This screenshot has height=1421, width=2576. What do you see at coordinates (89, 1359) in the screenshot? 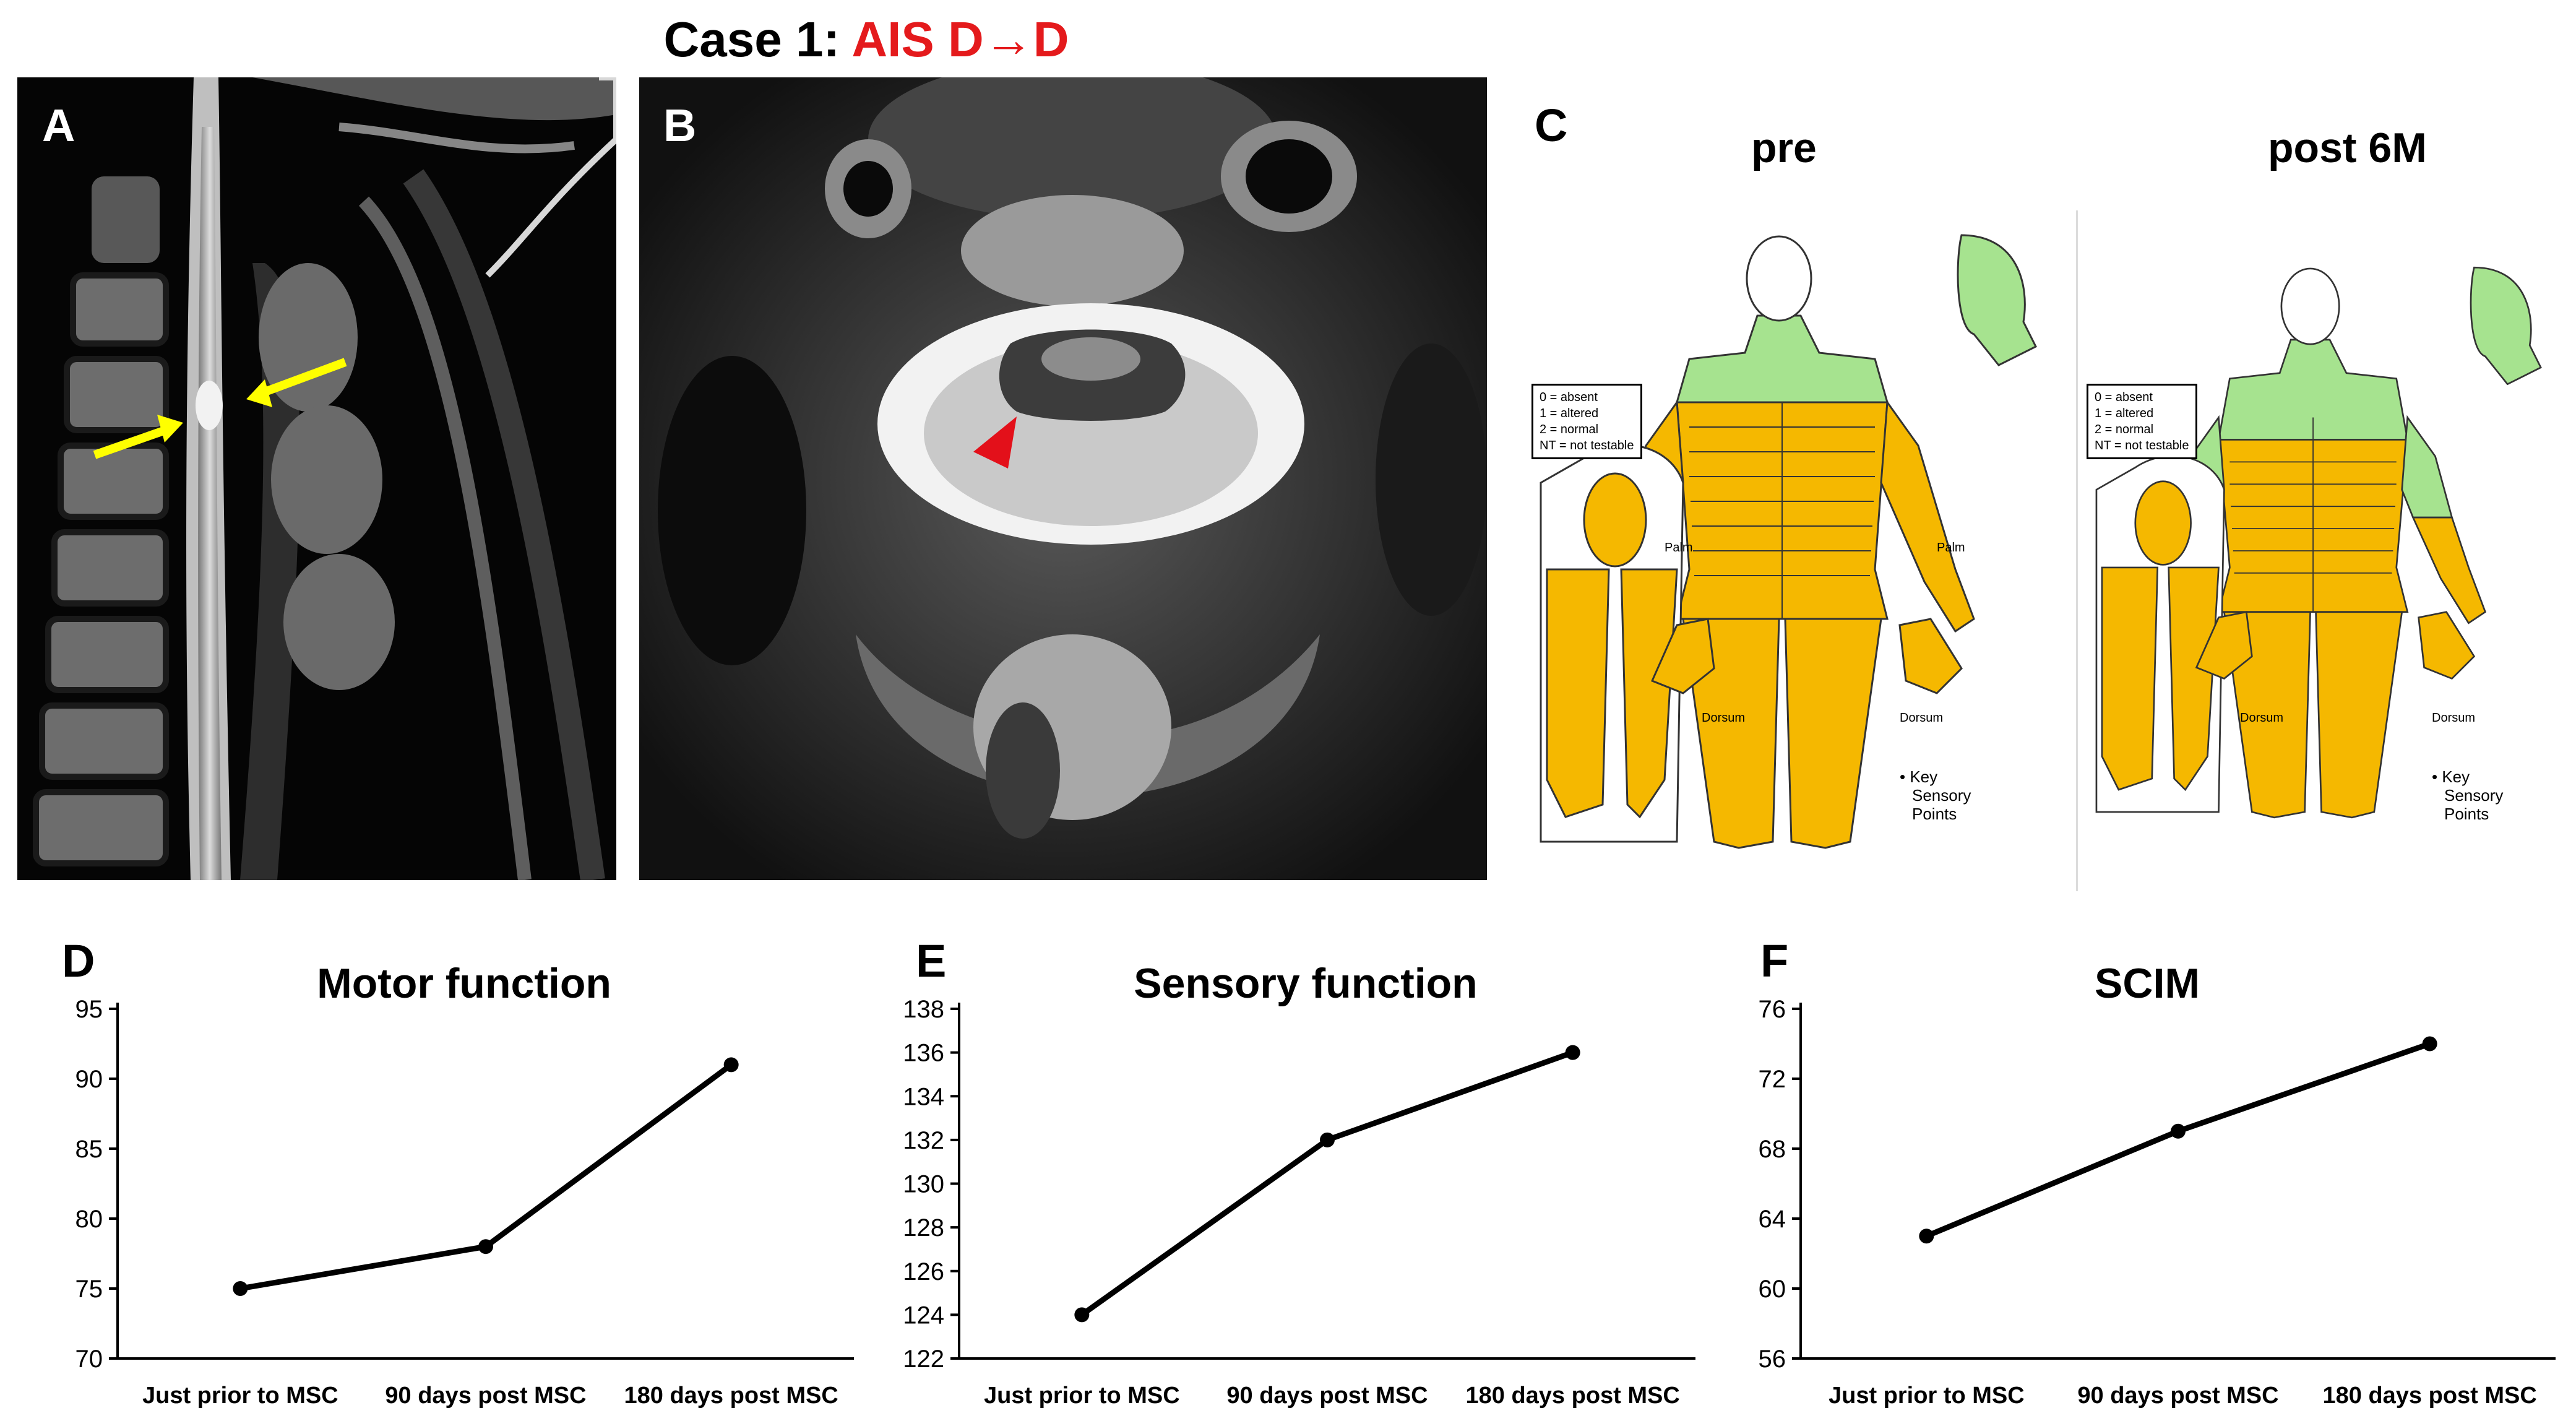
I see `motor-y-tick-label: 70` at bounding box center [89, 1359].